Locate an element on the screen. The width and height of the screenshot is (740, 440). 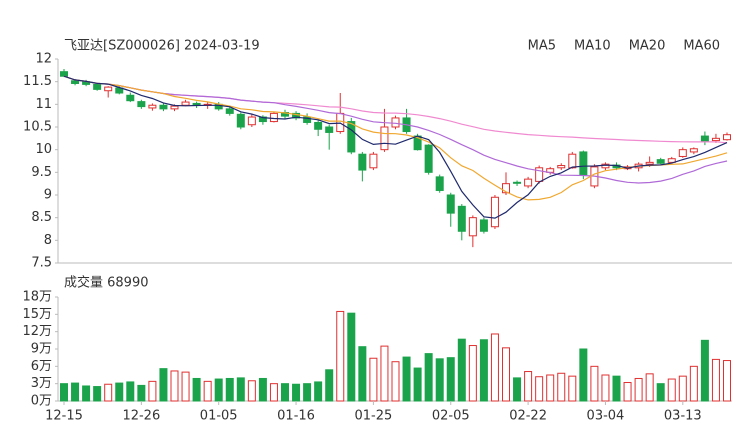
y-tick-label: 9 is located at coordinates (48, 195).